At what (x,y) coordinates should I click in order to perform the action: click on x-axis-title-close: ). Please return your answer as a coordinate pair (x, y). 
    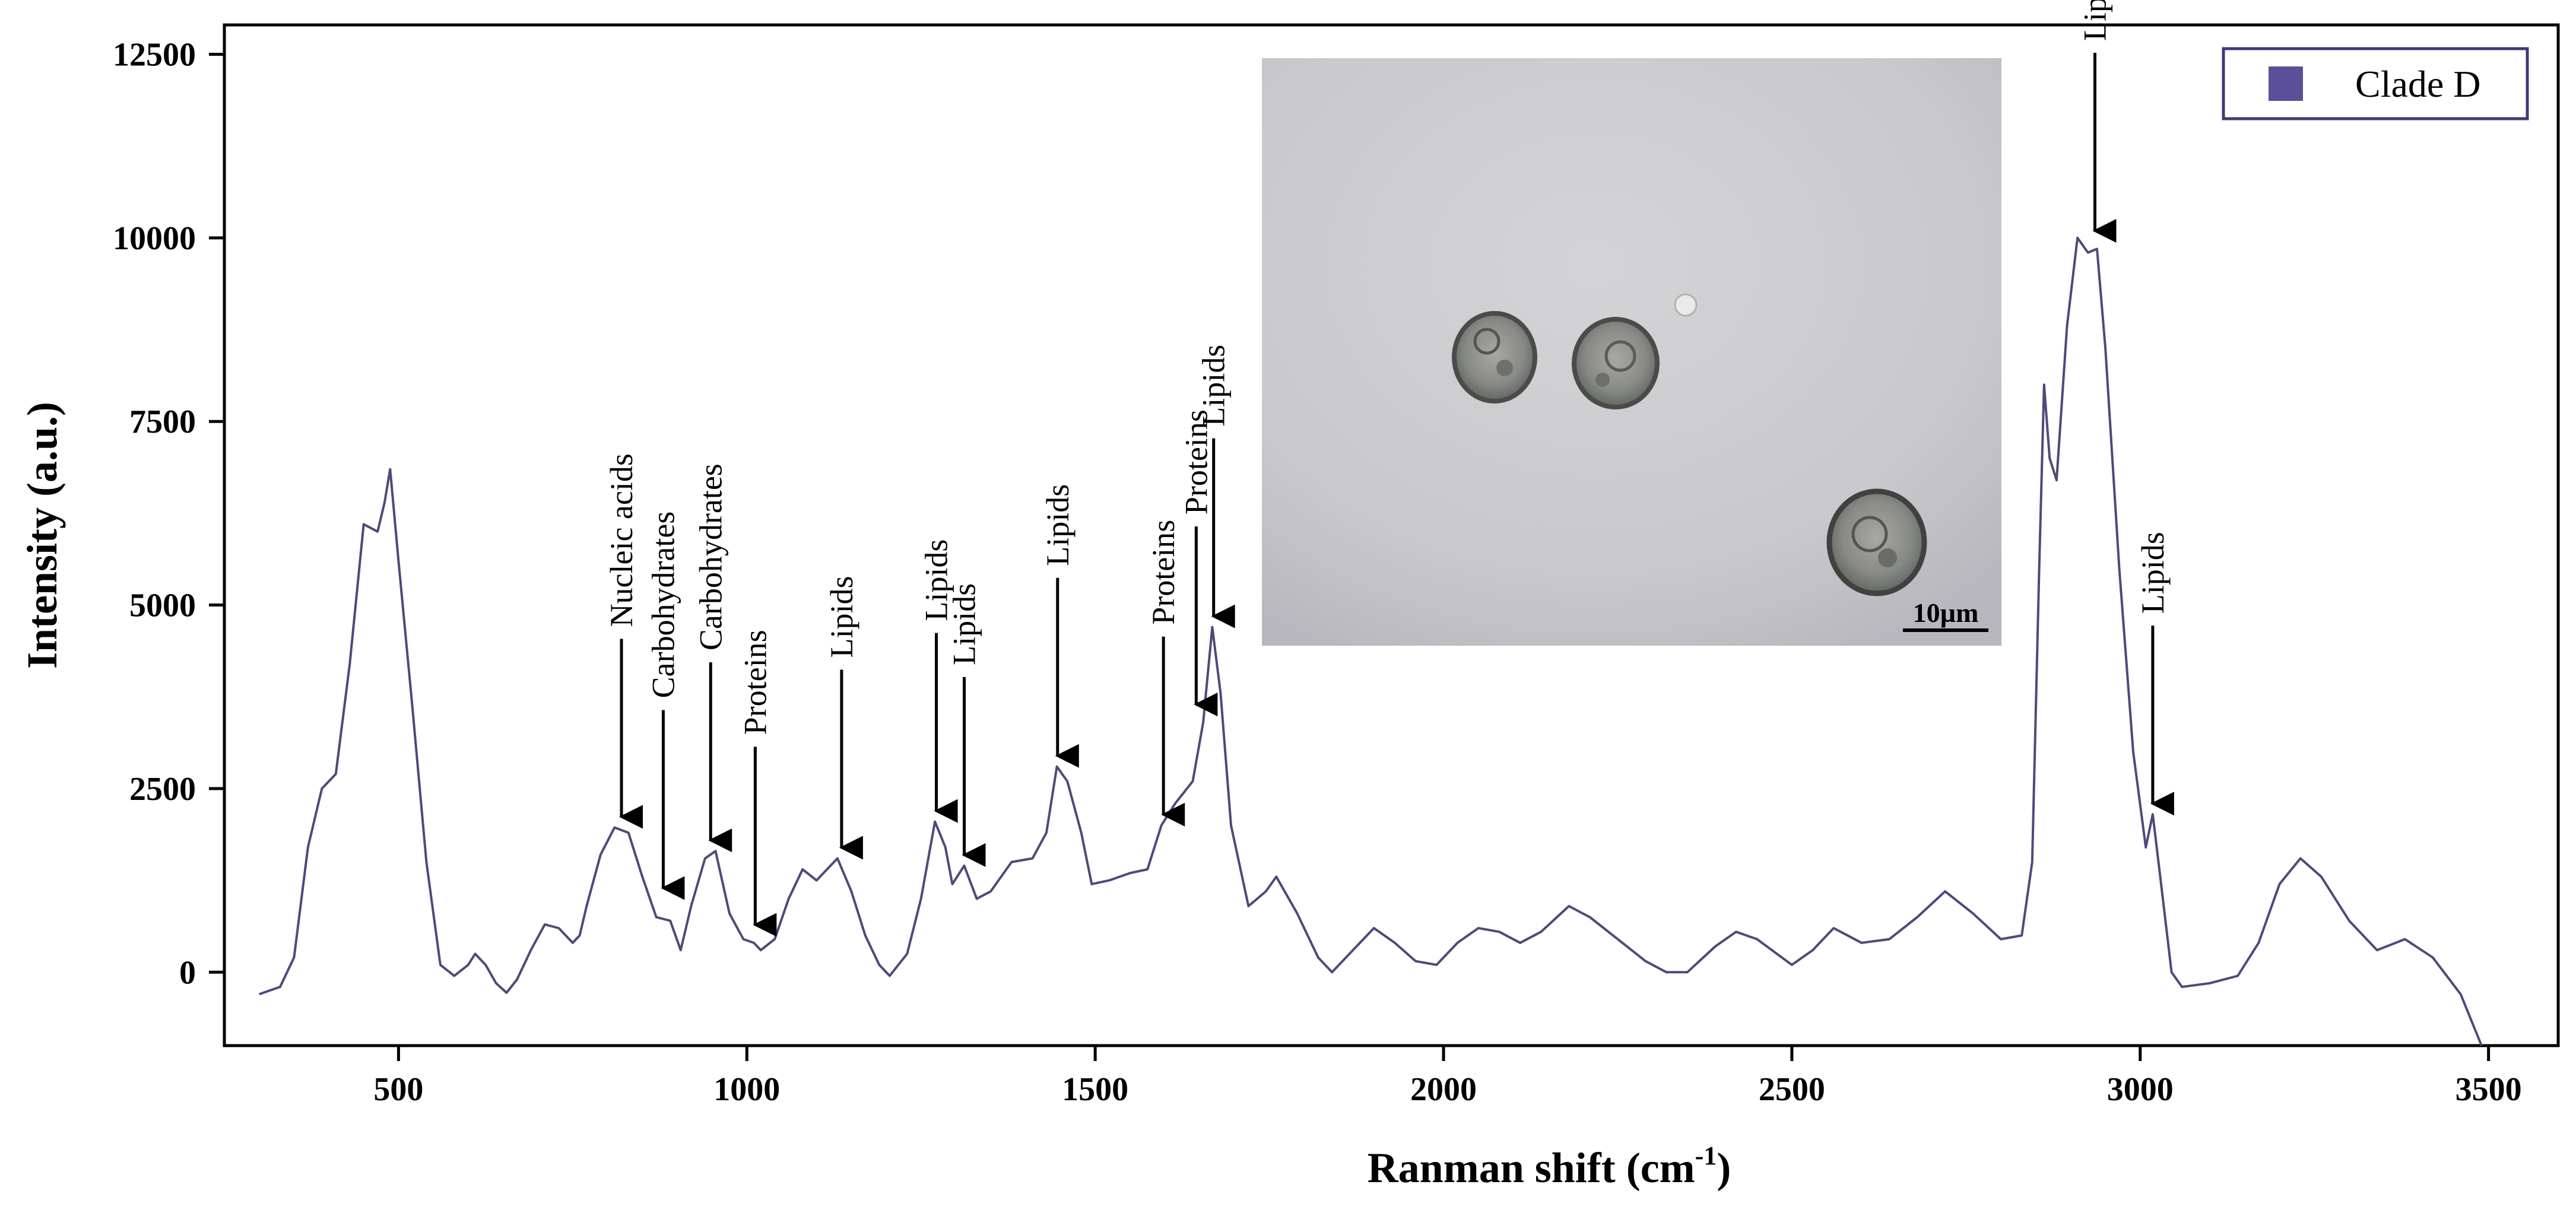
    Looking at the image, I should click on (1724, 1168).